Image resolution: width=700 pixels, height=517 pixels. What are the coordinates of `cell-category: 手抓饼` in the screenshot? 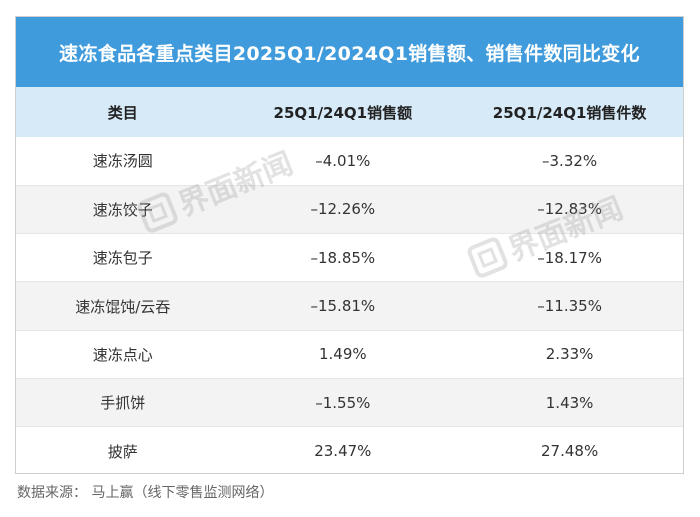 It's located at (123, 403).